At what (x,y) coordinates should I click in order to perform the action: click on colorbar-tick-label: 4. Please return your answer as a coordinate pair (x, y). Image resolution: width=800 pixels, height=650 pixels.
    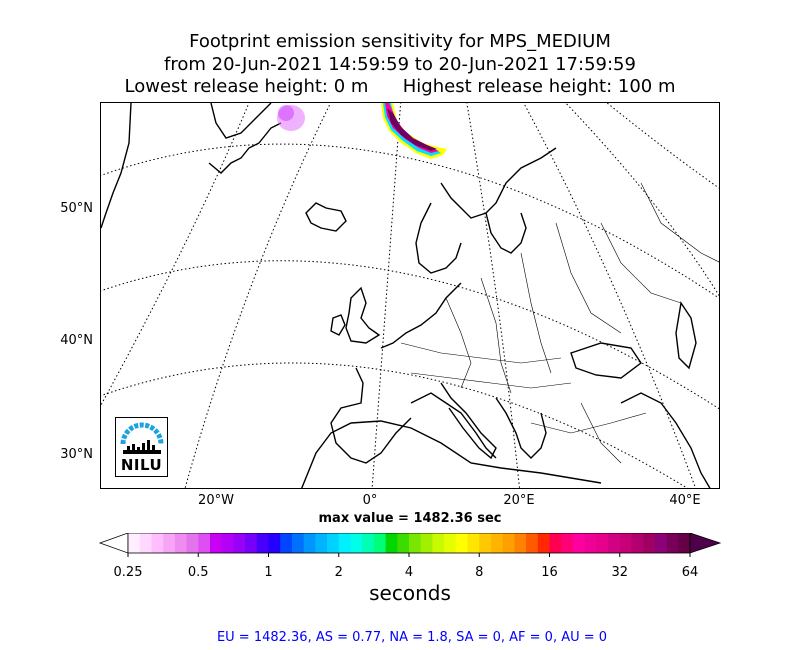
    Looking at the image, I should click on (409, 572).